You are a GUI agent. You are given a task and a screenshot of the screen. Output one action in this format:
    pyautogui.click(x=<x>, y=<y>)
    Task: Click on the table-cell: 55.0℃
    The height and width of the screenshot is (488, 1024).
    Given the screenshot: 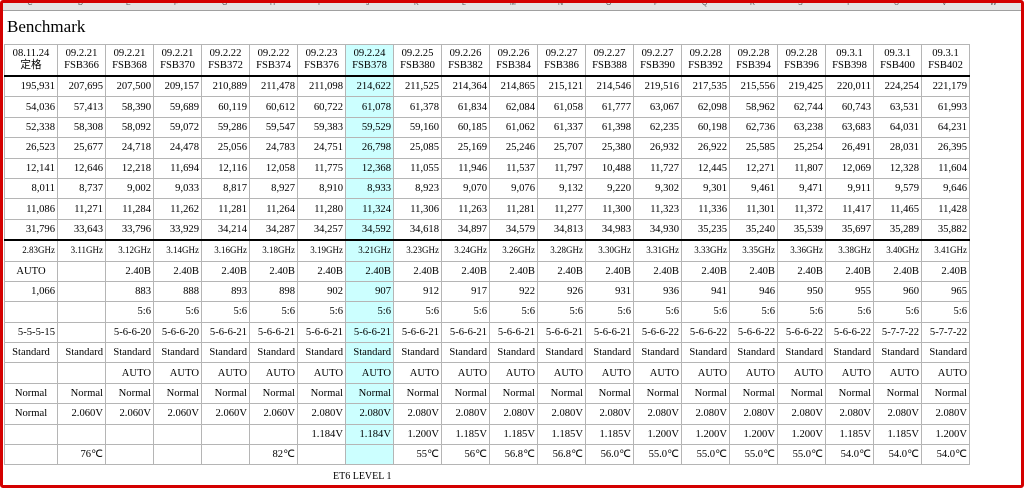 What is the action you would take?
    pyautogui.click(x=753, y=455)
    